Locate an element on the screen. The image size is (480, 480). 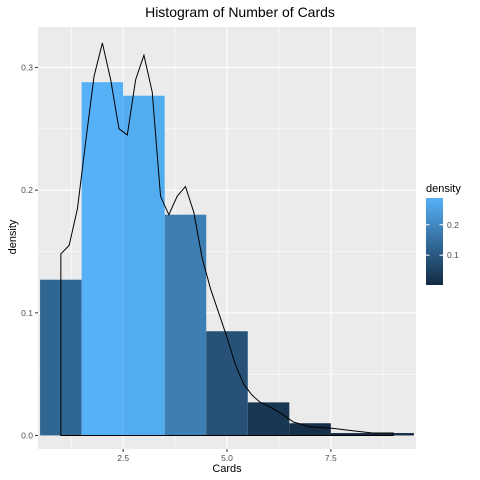
legend-tick-label: 0.1 is located at coordinates (453, 255).